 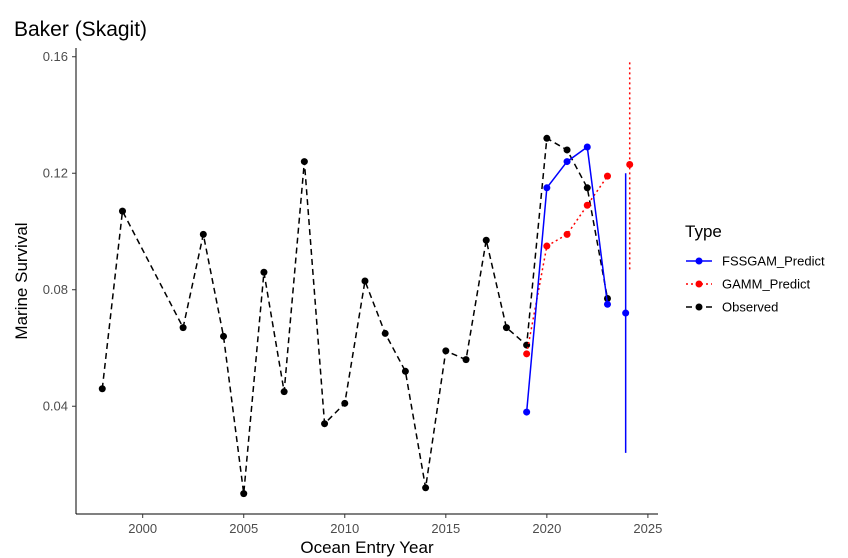 I want to click on x-tick-label: 2015, so click(x=445, y=528).